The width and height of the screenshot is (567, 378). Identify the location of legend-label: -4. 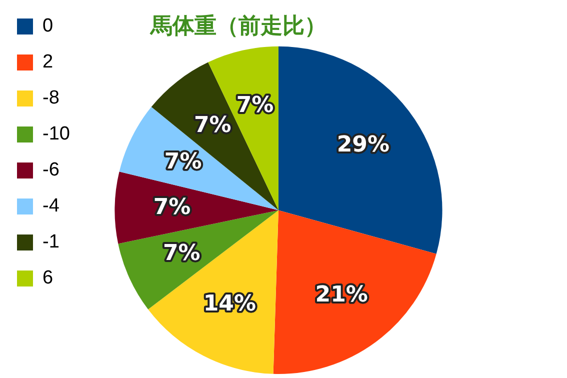
(51, 206).